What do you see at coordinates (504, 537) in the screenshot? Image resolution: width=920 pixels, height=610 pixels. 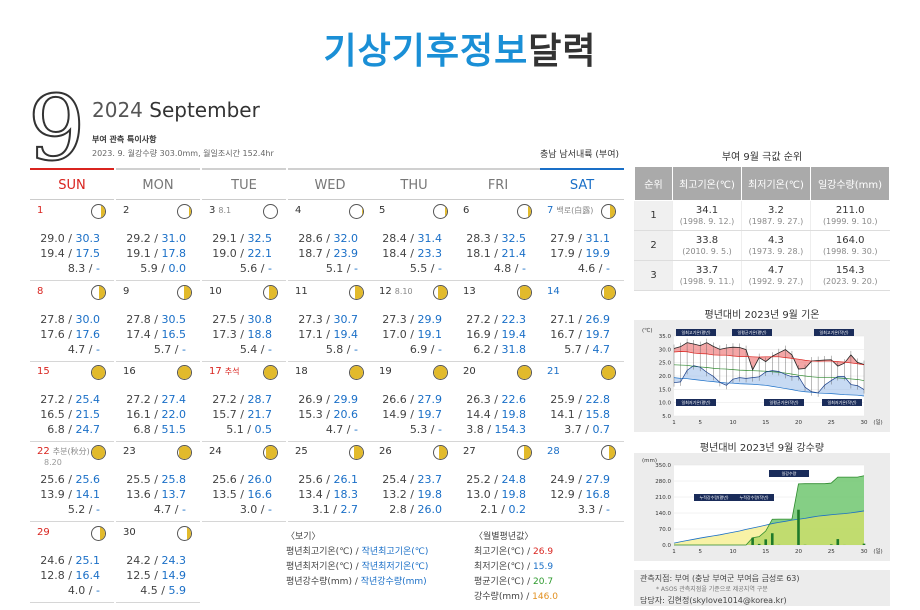 I see `monthly-title: 〈월별평년값〉` at bounding box center [504, 537].